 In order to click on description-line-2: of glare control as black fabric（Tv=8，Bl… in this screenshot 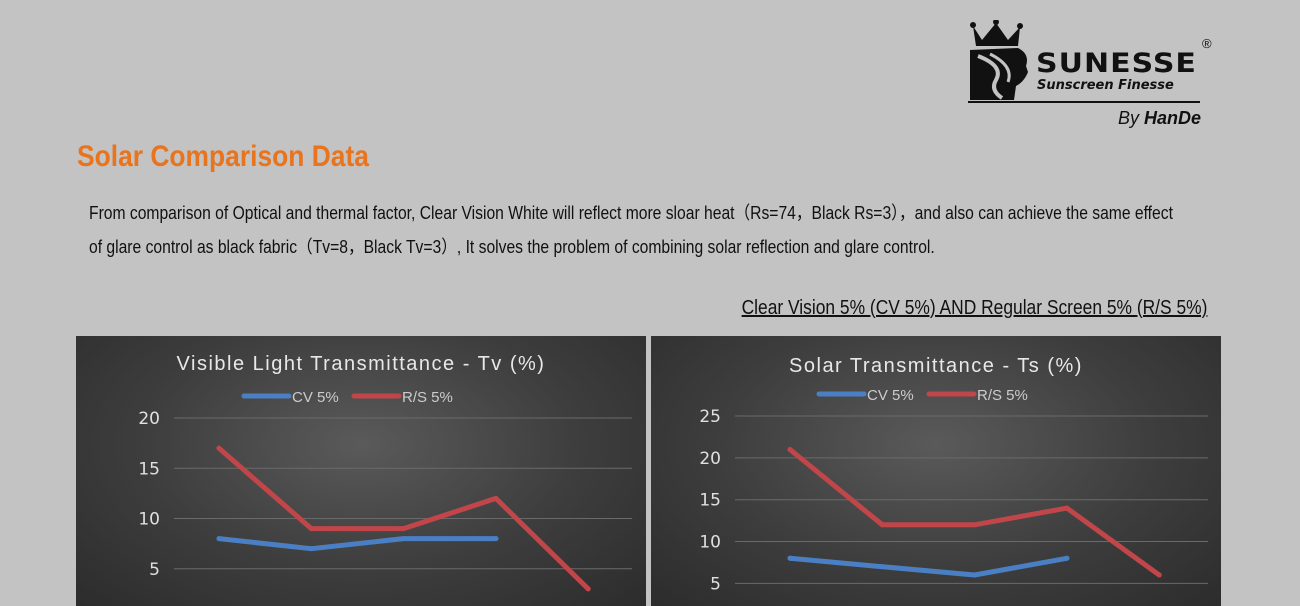, I will do `click(512, 247)`.